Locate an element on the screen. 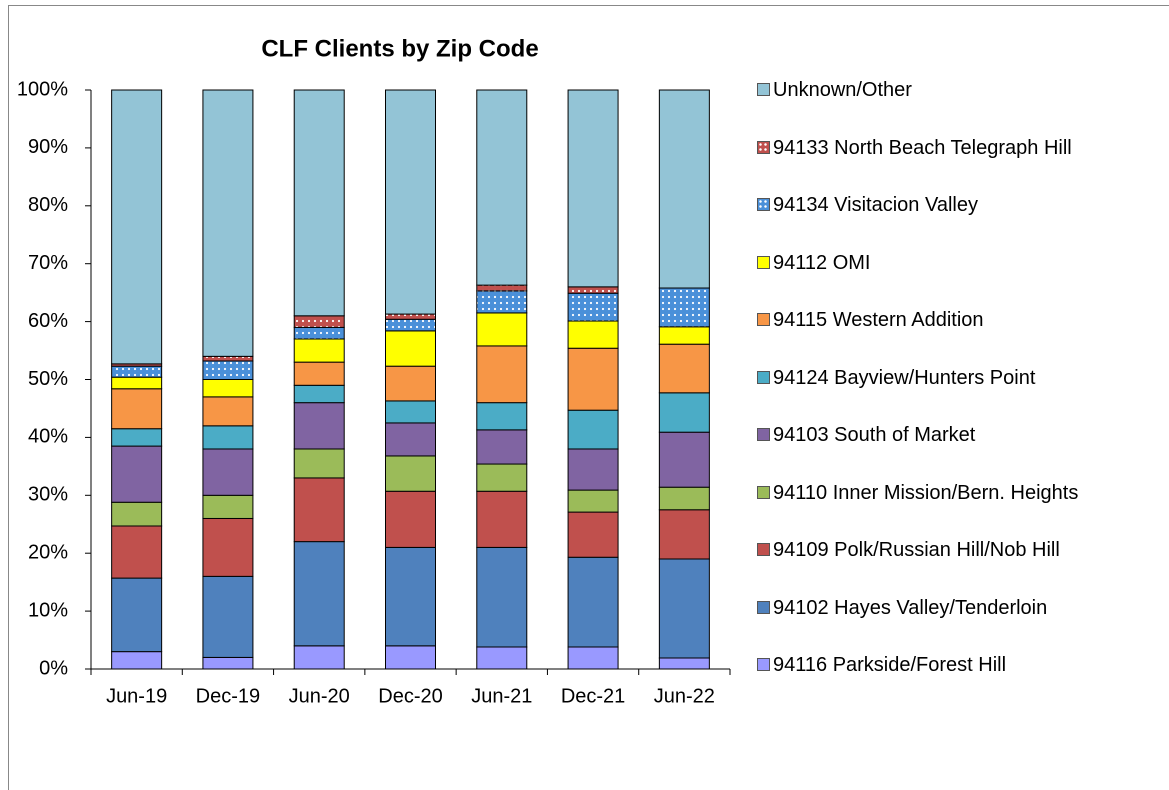 The height and width of the screenshot is (790, 1169). legend-item: 94134 Visitacion Valley is located at coordinates (952, 205).